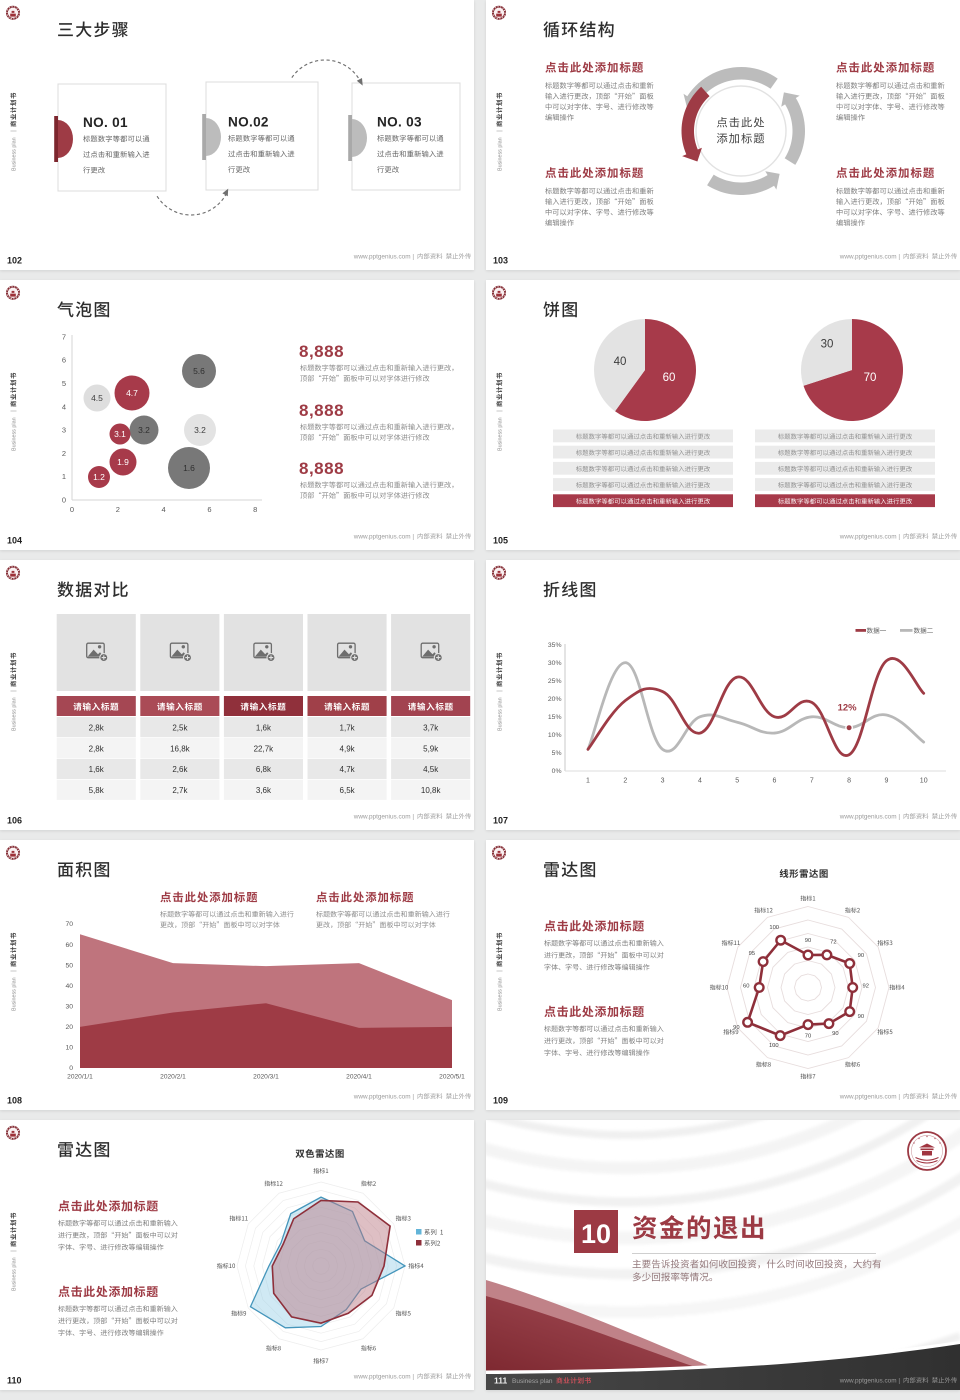 This screenshot has width=960, height=1400. What do you see at coordinates (431, 748) in the screenshot?
I see `svg-text: 5,9k` at bounding box center [431, 748].